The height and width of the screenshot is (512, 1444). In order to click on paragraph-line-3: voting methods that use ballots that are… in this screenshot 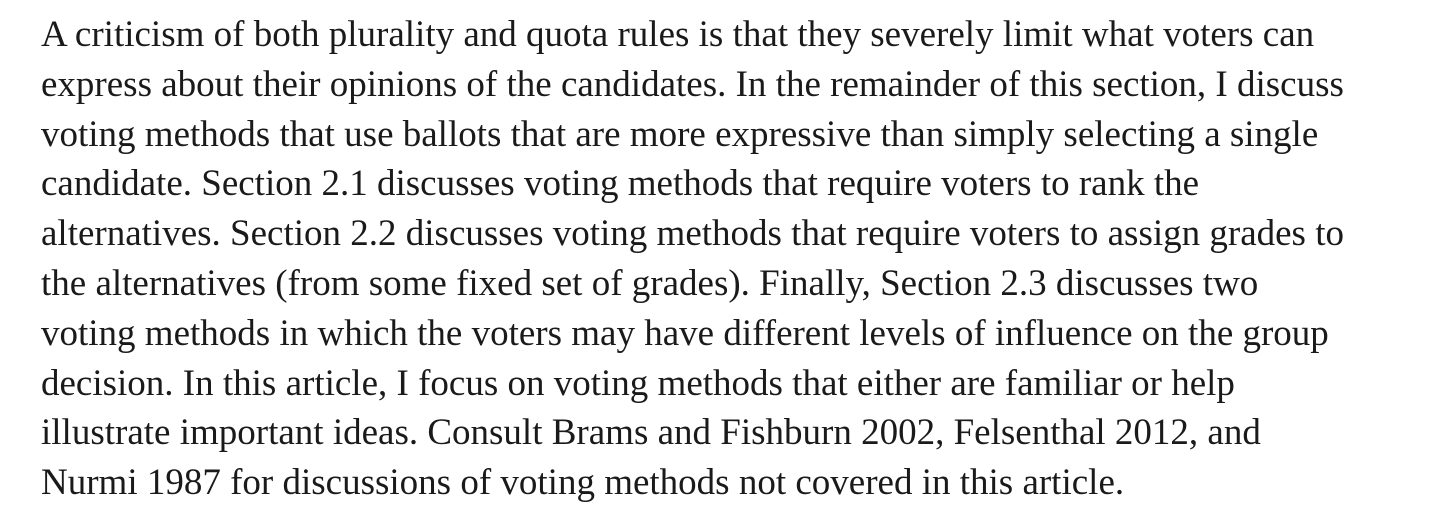, I will do `click(680, 134)`.